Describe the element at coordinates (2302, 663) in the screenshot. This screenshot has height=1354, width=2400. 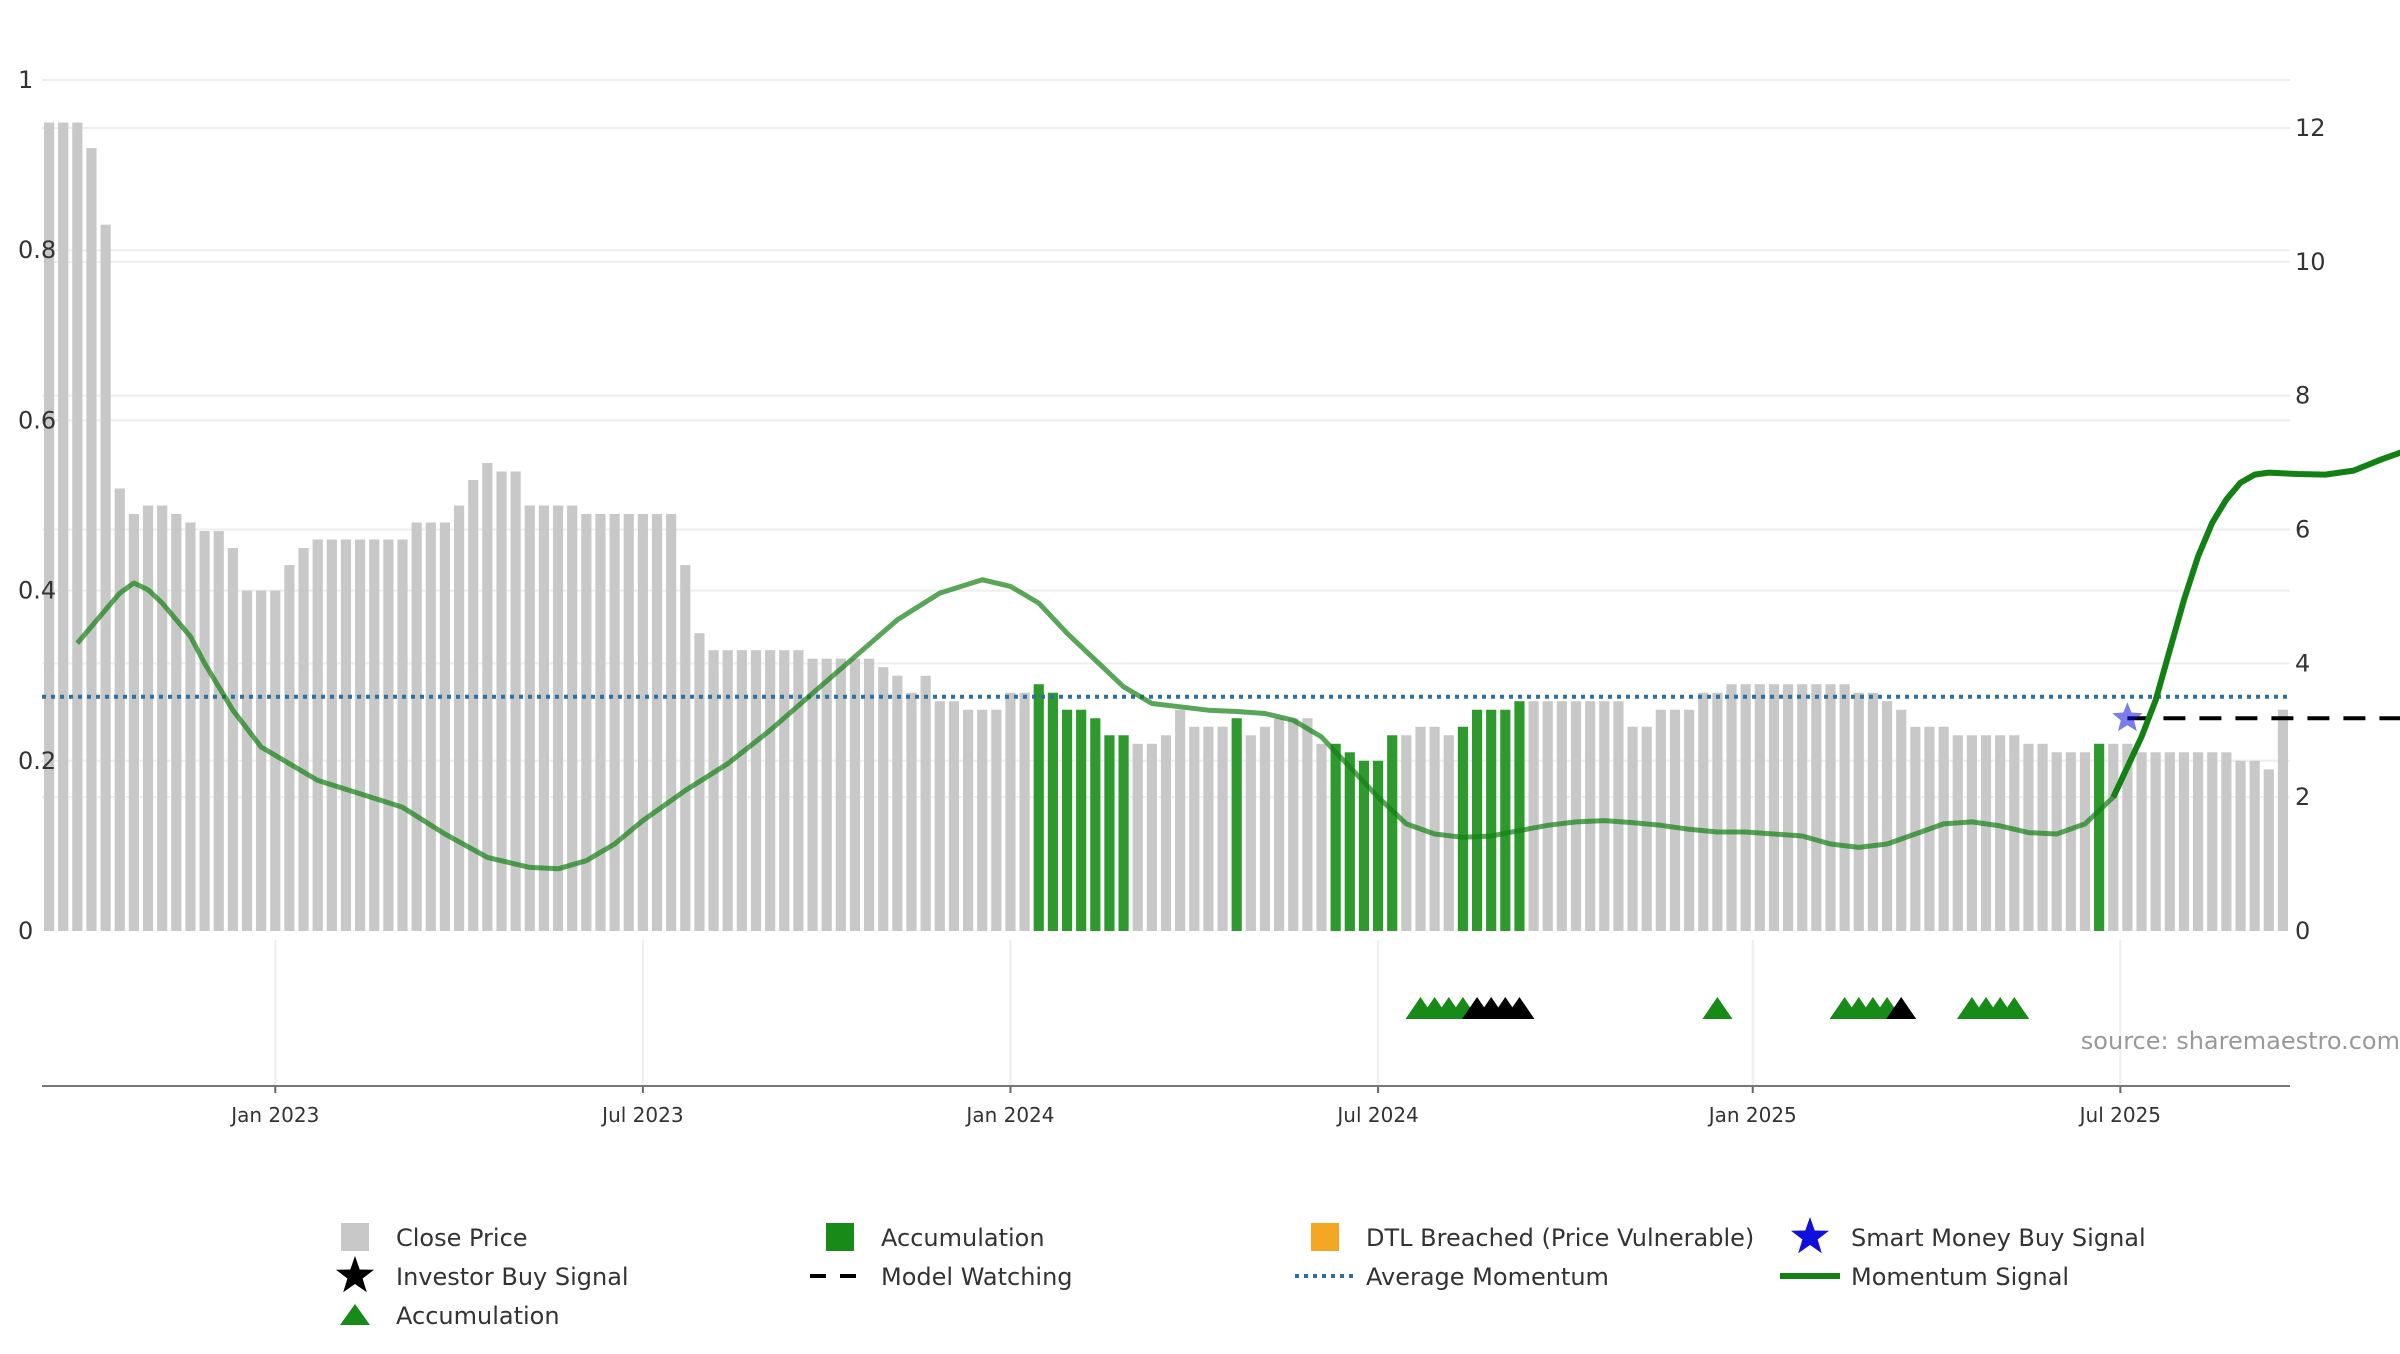
I see `right-tick-label: 4` at that location.